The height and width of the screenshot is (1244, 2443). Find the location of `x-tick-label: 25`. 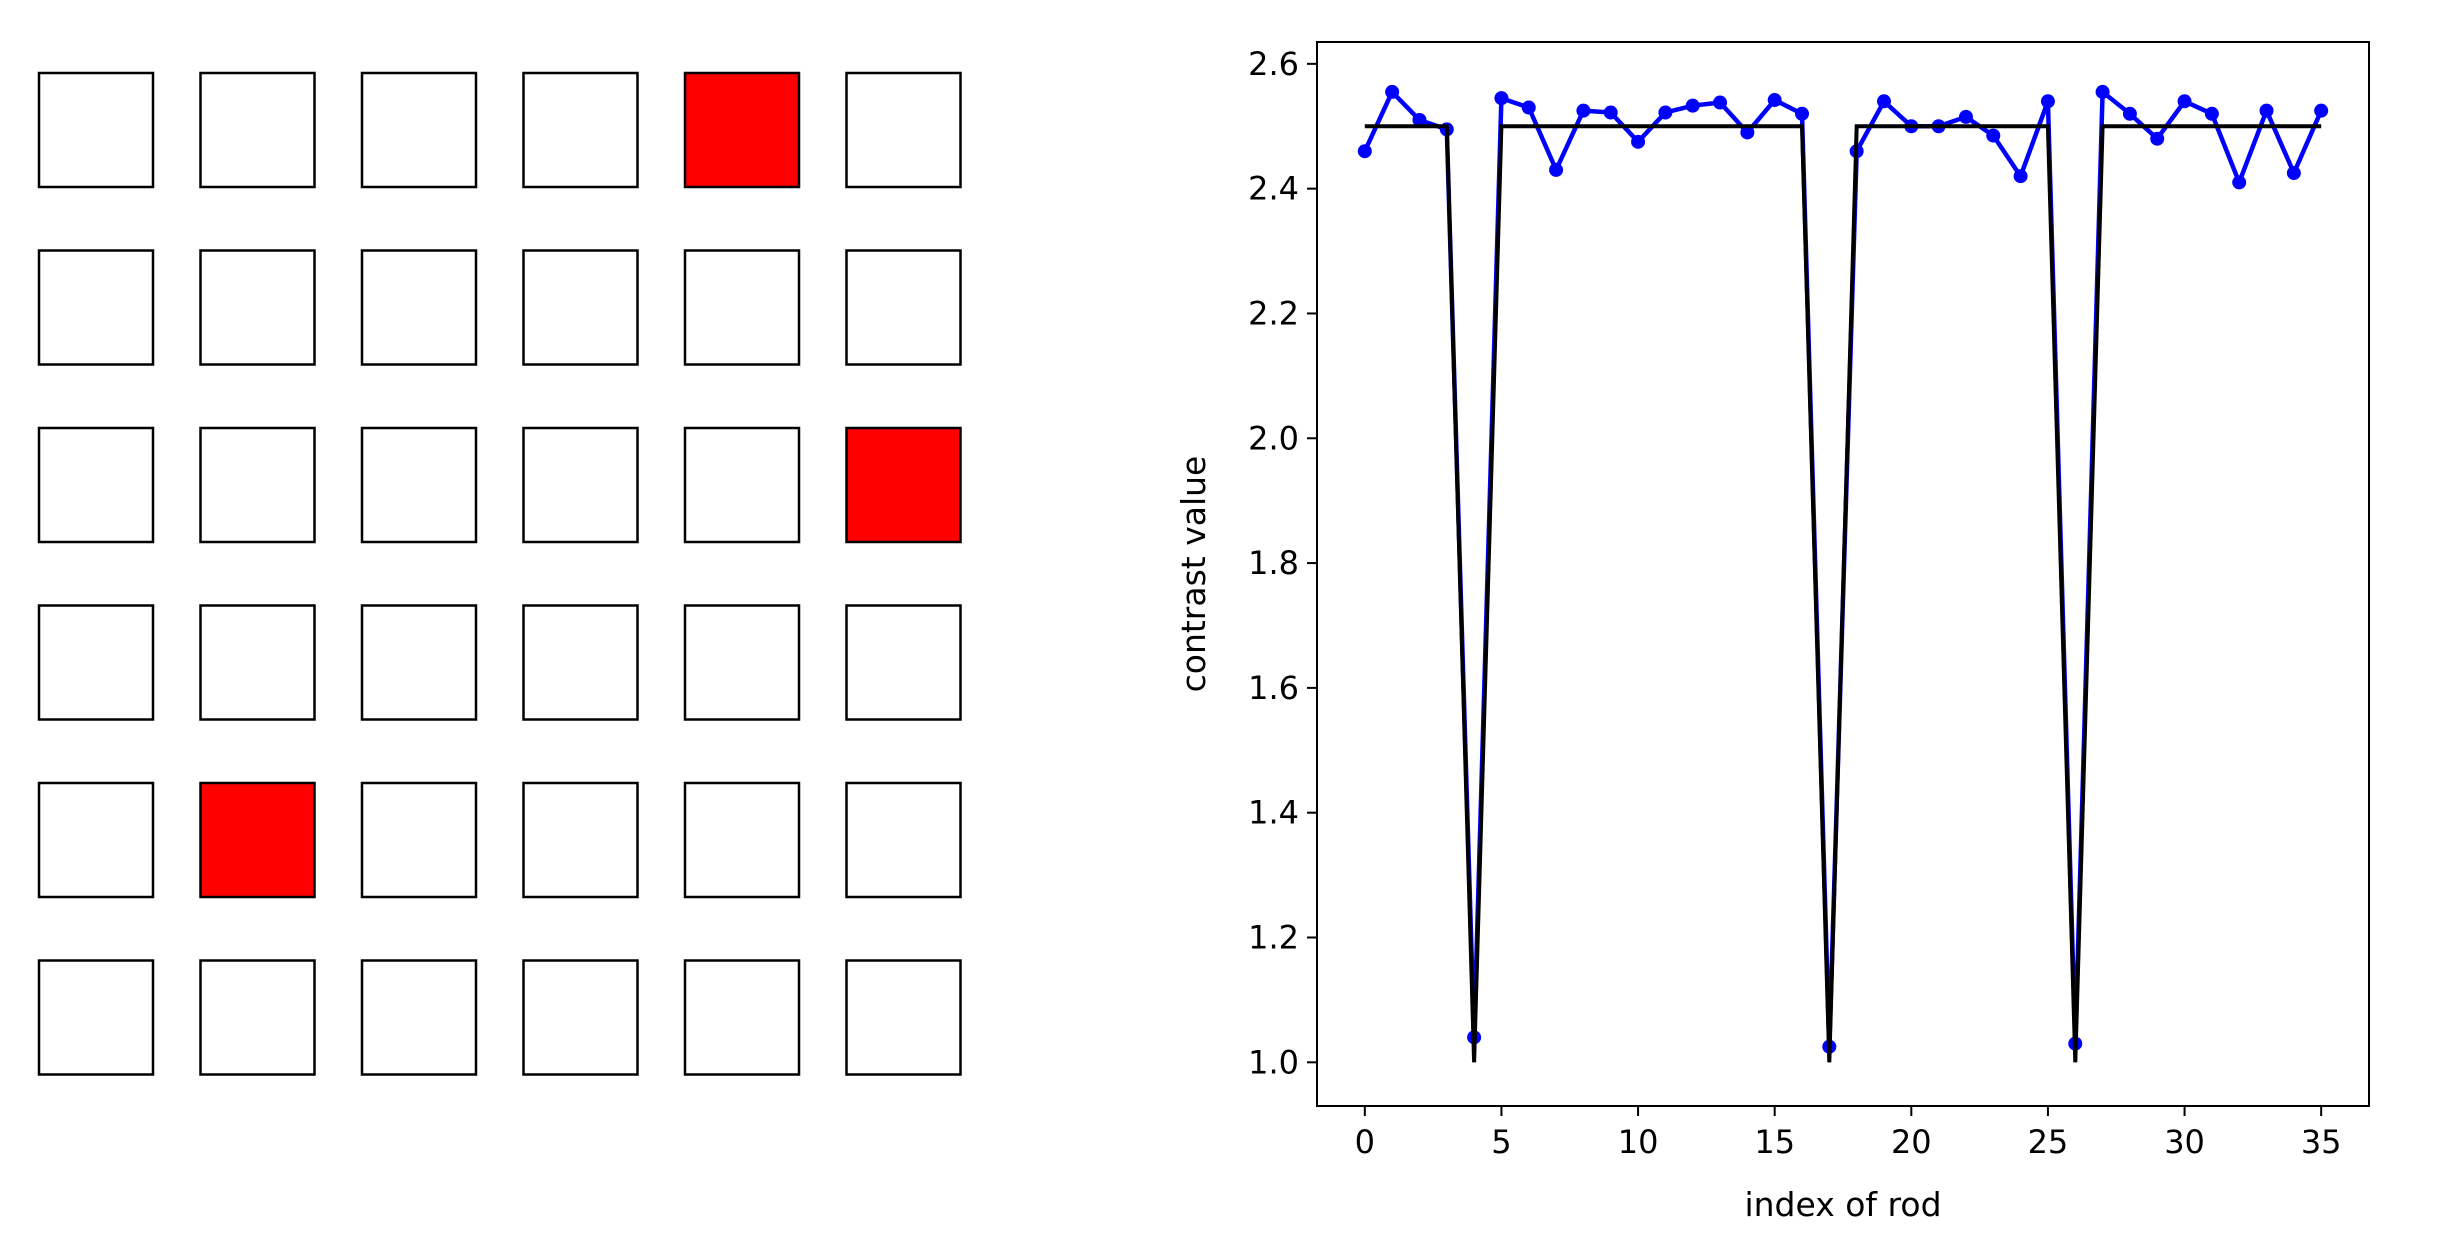

x-tick-label: 25 is located at coordinates (2048, 1142).